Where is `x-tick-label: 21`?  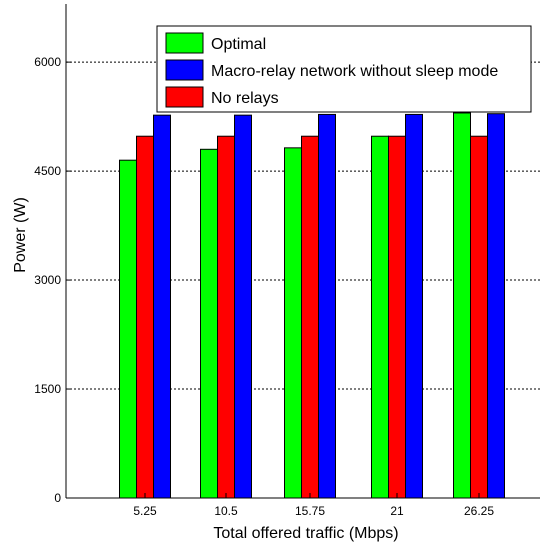
x-tick-label: 21 is located at coordinates (397, 511).